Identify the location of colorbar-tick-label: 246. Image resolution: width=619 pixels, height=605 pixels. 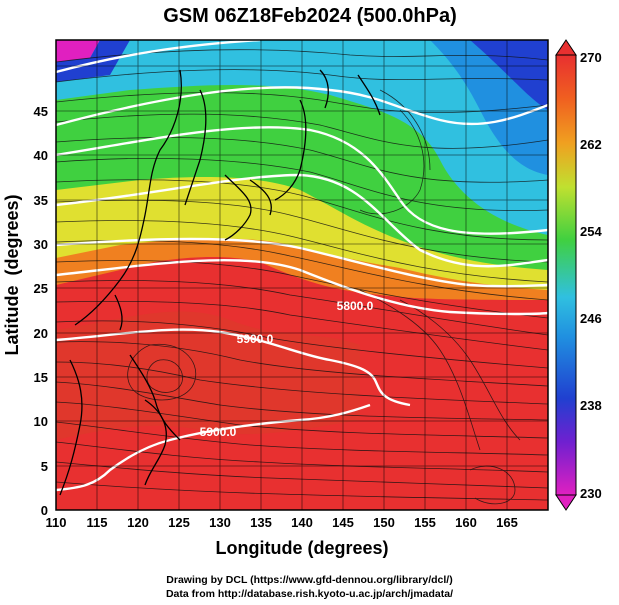
(591, 318).